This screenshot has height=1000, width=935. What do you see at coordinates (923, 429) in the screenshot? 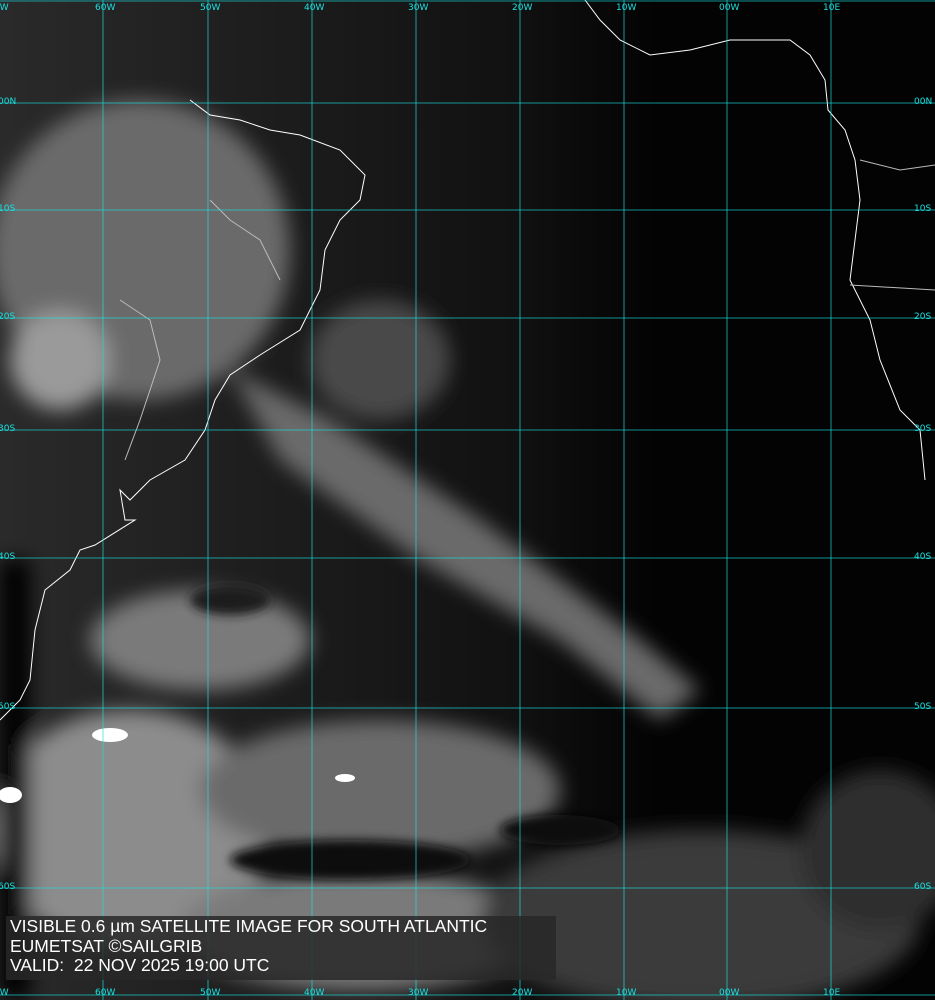
I see `latitude-label-right: 30S` at bounding box center [923, 429].